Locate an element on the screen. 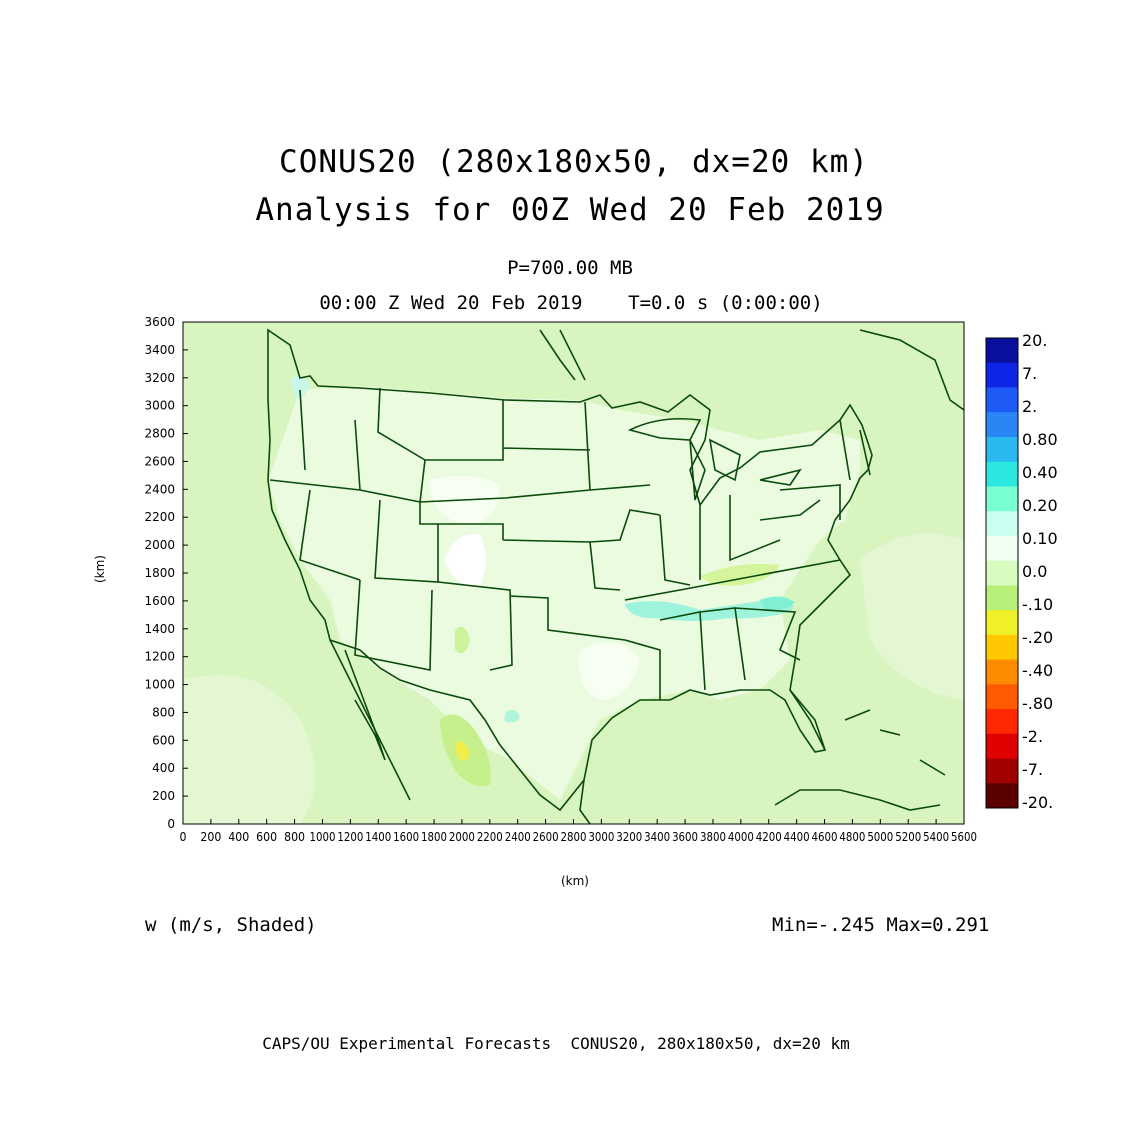  x-tick-label: 1600 is located at coordinates (406, 837).